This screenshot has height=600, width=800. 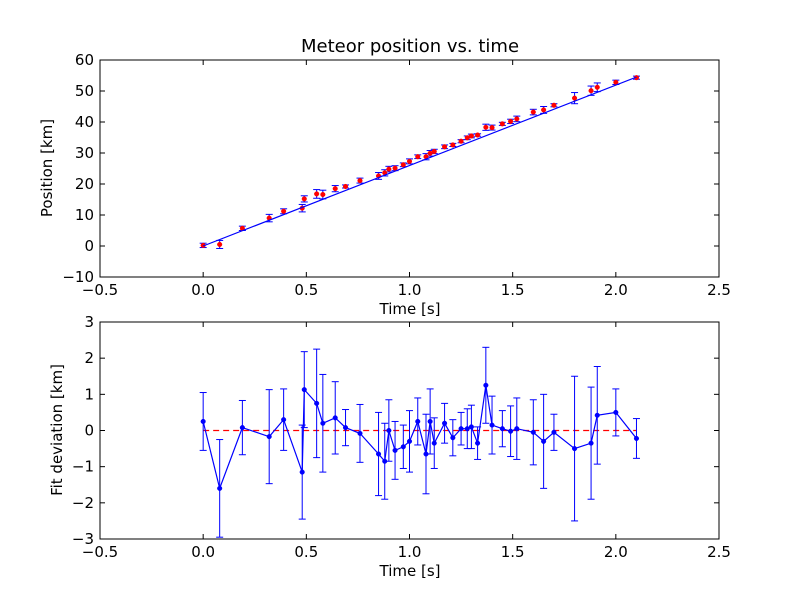 What do you see at coordinates (84, 60) in the screenshot?
I see `y-tick-label: 60` at bounding box center [84, 60].